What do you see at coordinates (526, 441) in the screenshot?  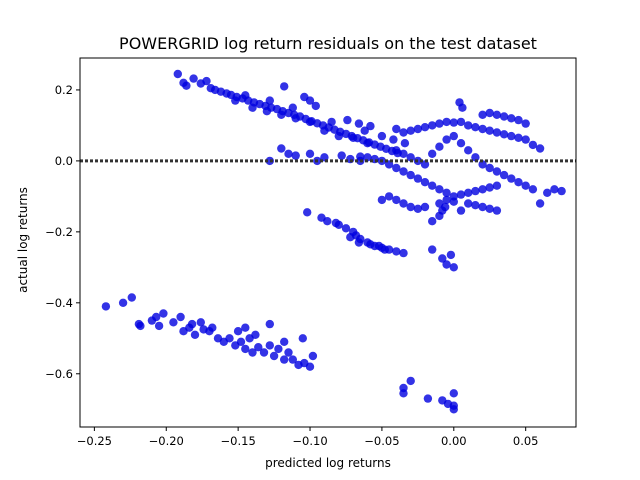 I see `x-tick-label: 0.05` at bounding box center [526, 441].